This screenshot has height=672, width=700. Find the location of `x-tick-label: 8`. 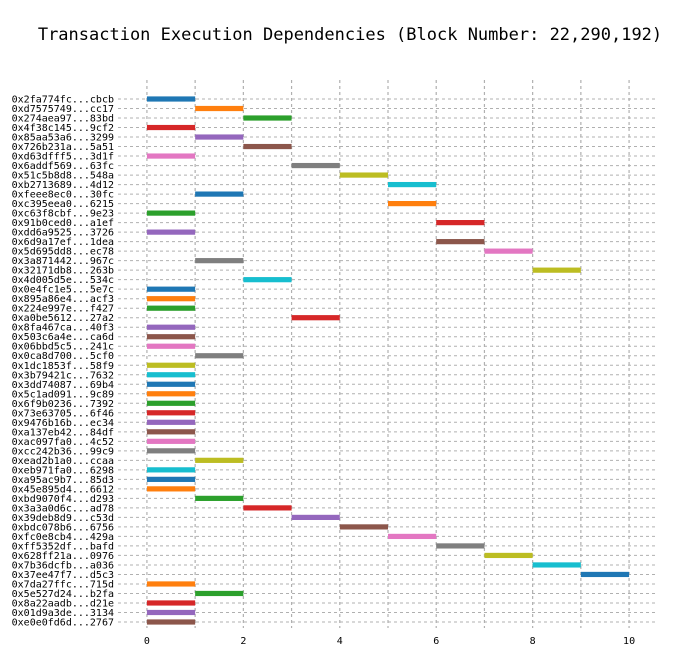

x-tick-label: 8 is located at coordinates (533, 641).